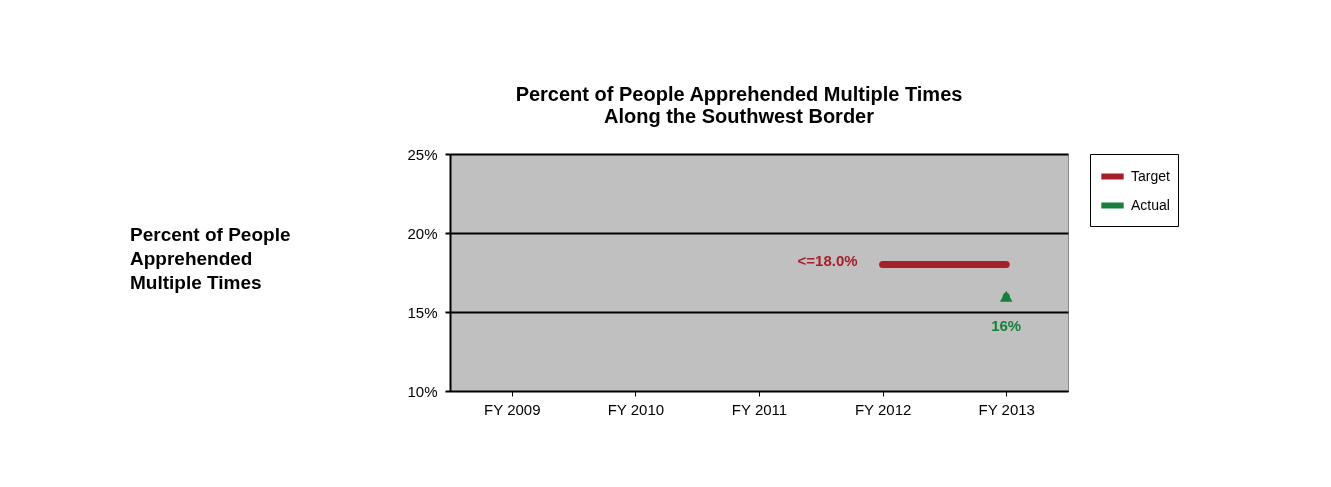  What do you see at coordinates (827, 260) in the screenshot?
I see `data-label: <=18.0%` at bounding box center [827, 260].